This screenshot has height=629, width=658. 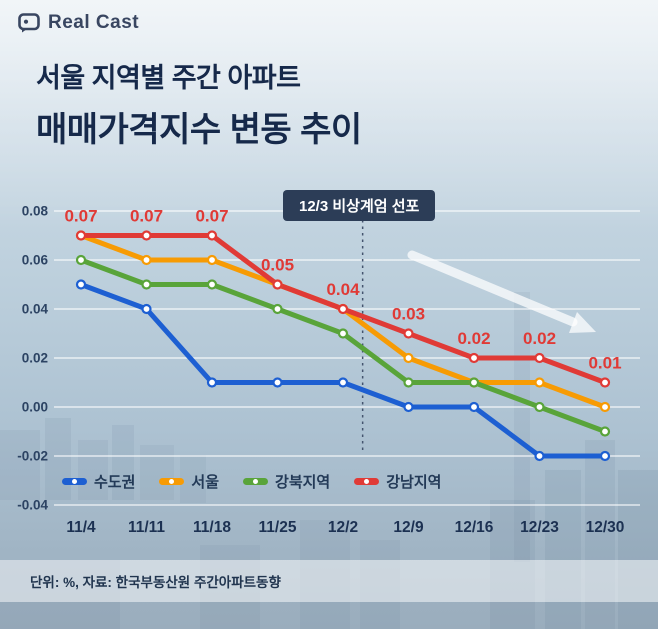 I want to click on svg-text: 11/11, so click(x=146, y=527).